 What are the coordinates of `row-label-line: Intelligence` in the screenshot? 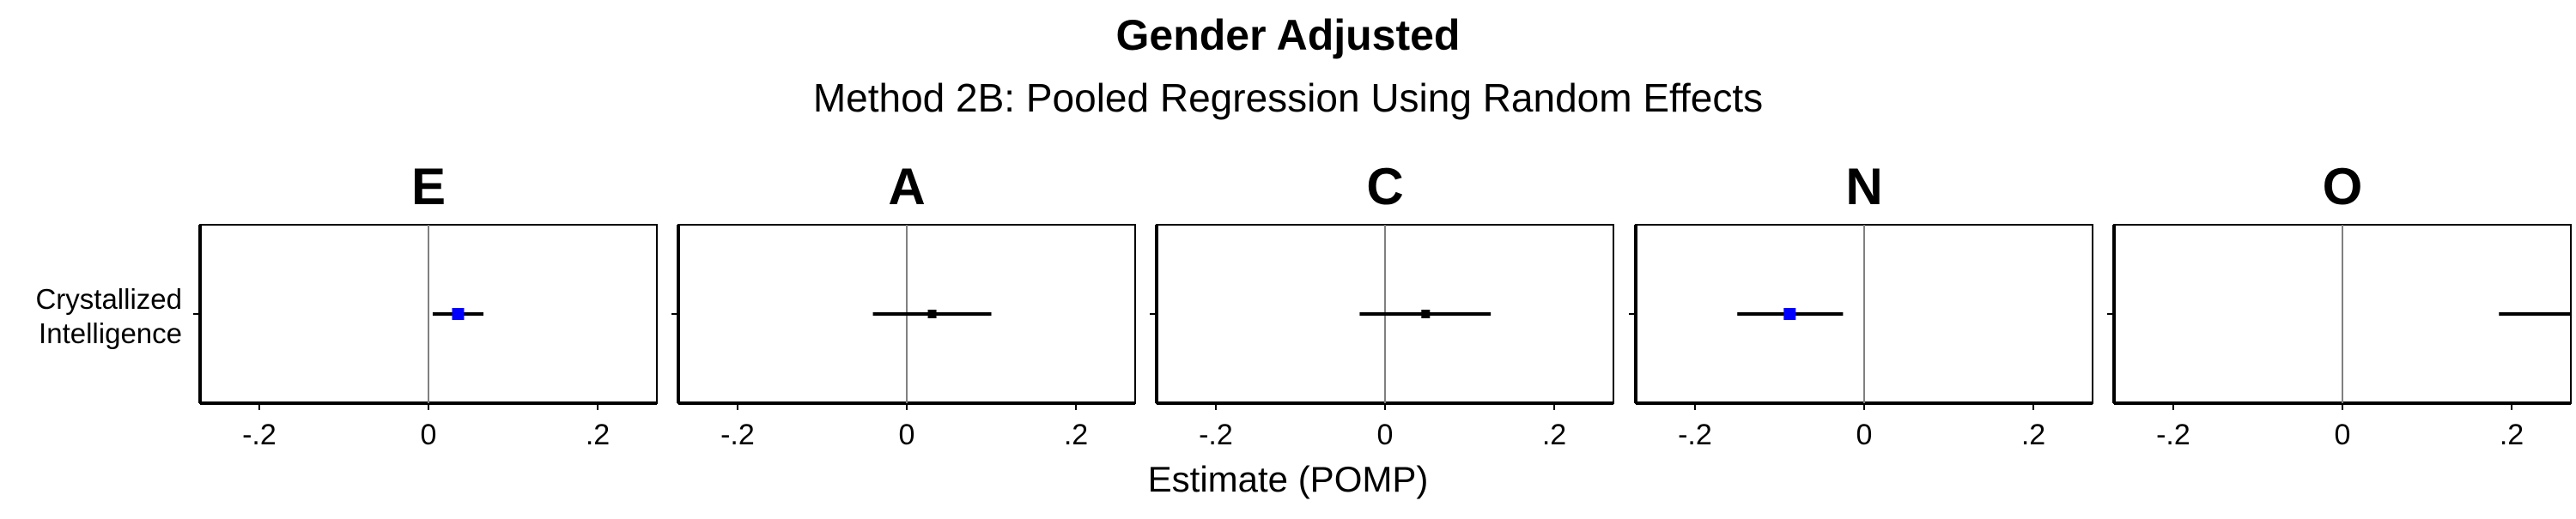 It's located at (111, 333).